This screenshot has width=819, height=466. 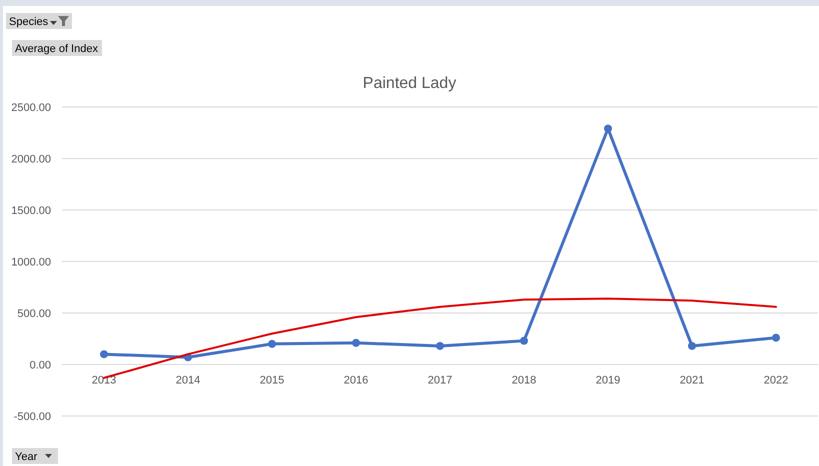 What do you see at coordinates (31, 108) in the screenshot?
I see `y-tick-label: 2500.00` at bounding box center [31, 108].